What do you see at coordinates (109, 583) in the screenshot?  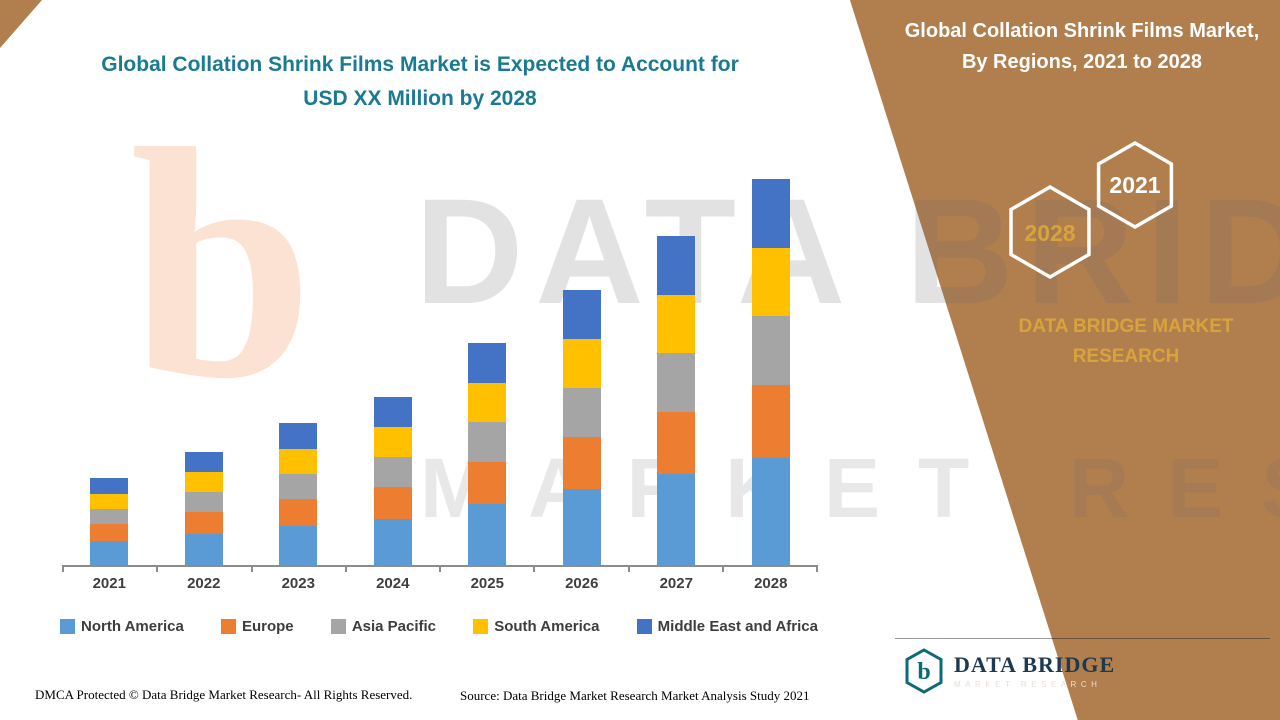 I see `x-axis-label: 2021` at bounding box center [109, 583].